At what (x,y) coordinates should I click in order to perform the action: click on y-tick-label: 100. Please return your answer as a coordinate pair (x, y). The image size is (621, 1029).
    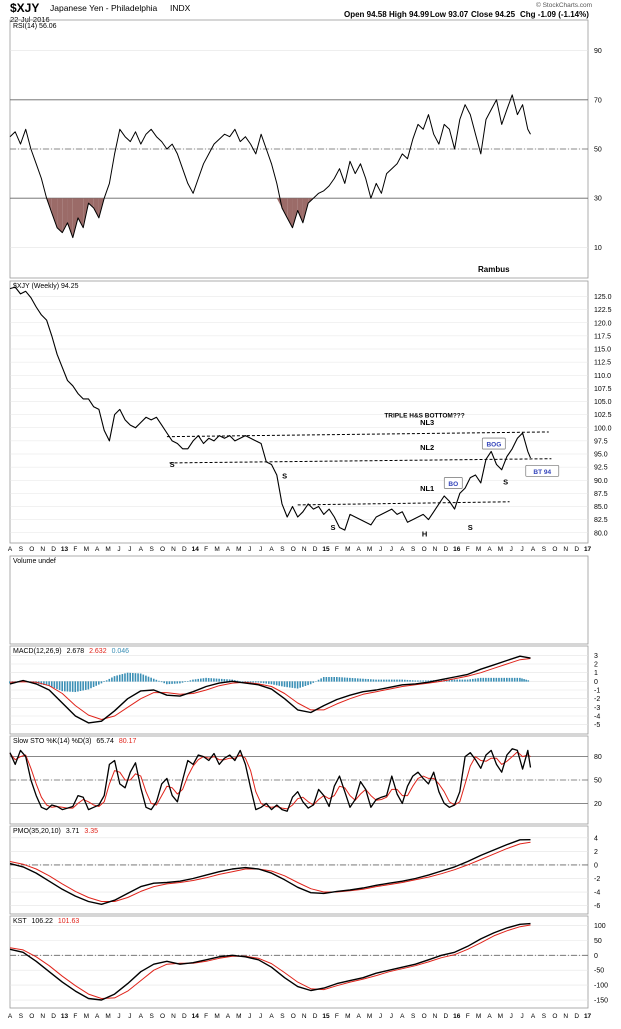
    Looking at the image, I should click on (600, 926).